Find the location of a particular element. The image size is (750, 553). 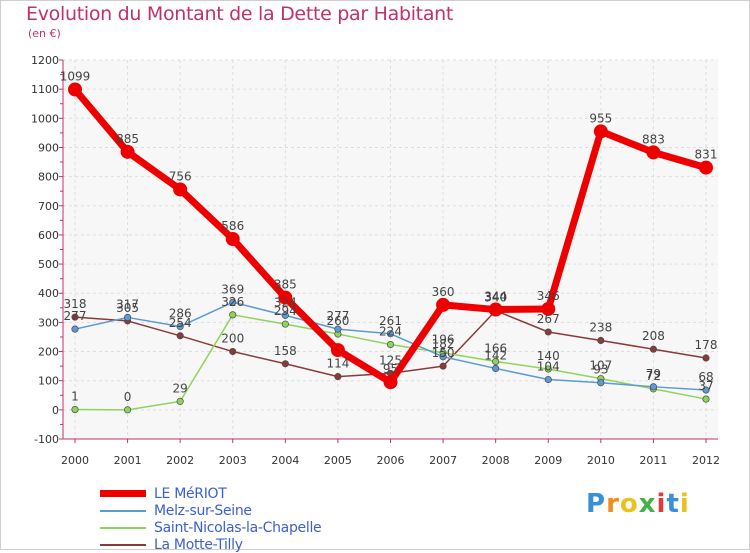

data-label: 200 is located at coordinates (232, 339).